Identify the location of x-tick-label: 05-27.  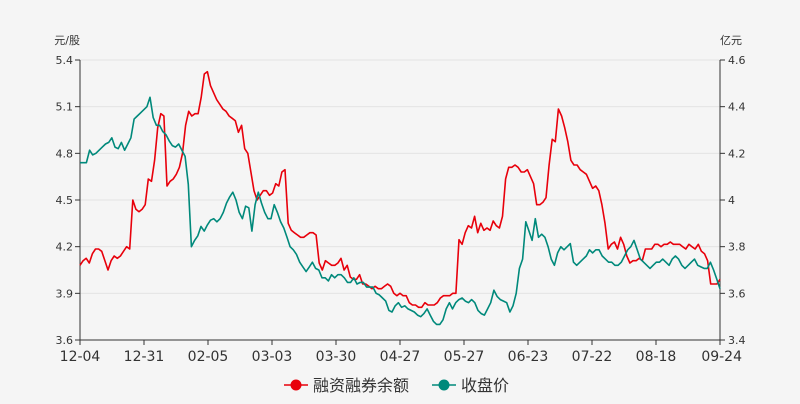
(464, 357).